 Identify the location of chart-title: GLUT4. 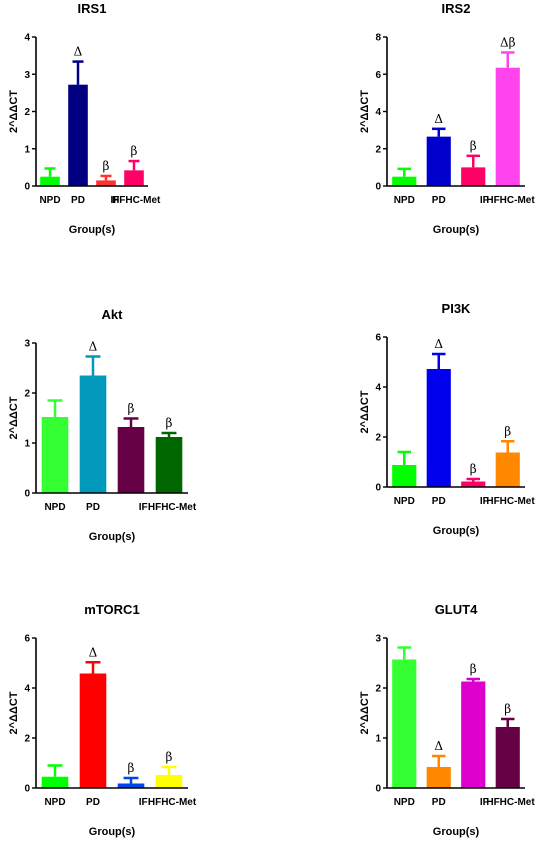
(456, 609).